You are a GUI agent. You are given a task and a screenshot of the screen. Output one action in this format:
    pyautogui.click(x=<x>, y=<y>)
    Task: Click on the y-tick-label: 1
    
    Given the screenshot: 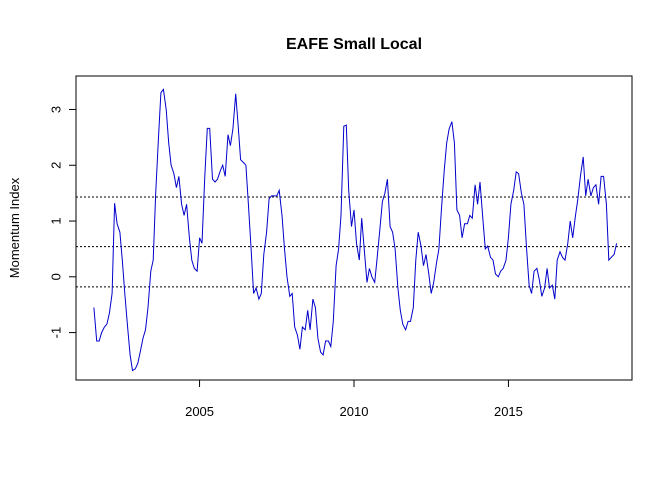 What is the action you would take?
    pyautogui.click(x=56, y=220)
    